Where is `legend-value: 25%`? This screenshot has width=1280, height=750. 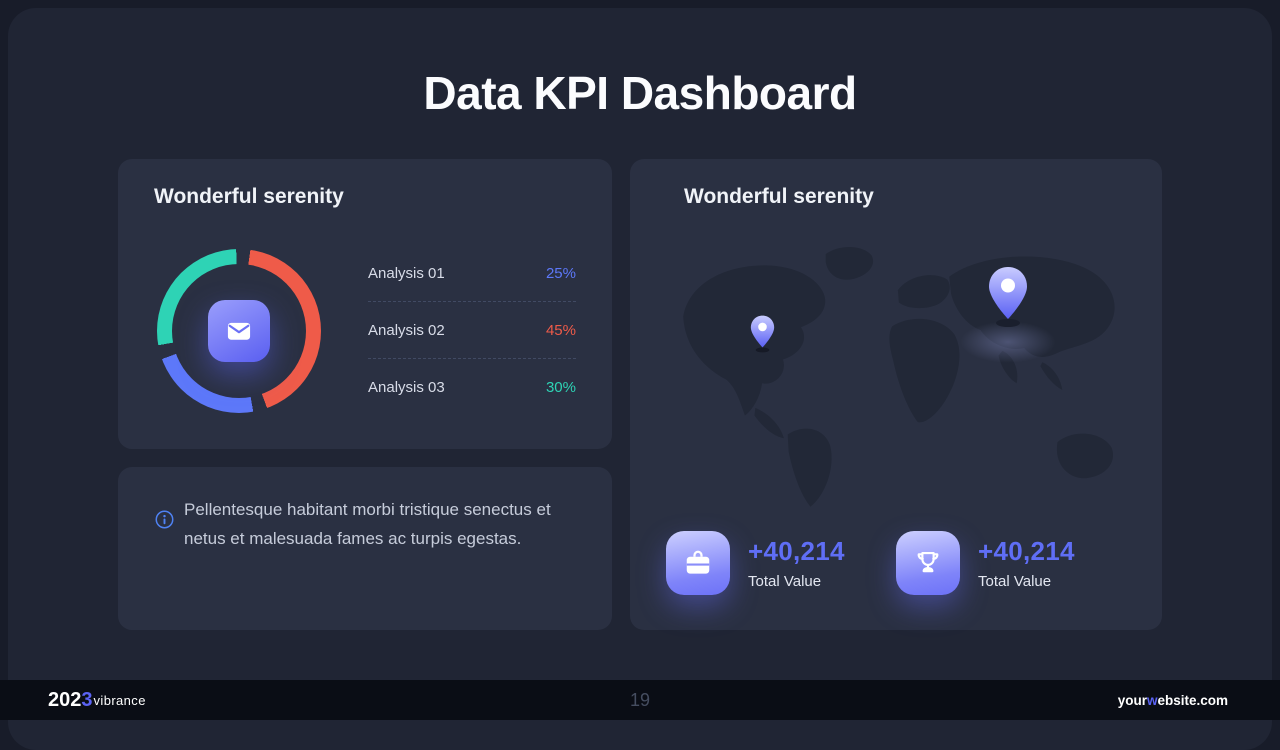
legend-value: 25% is located at coordinates (560, 273).